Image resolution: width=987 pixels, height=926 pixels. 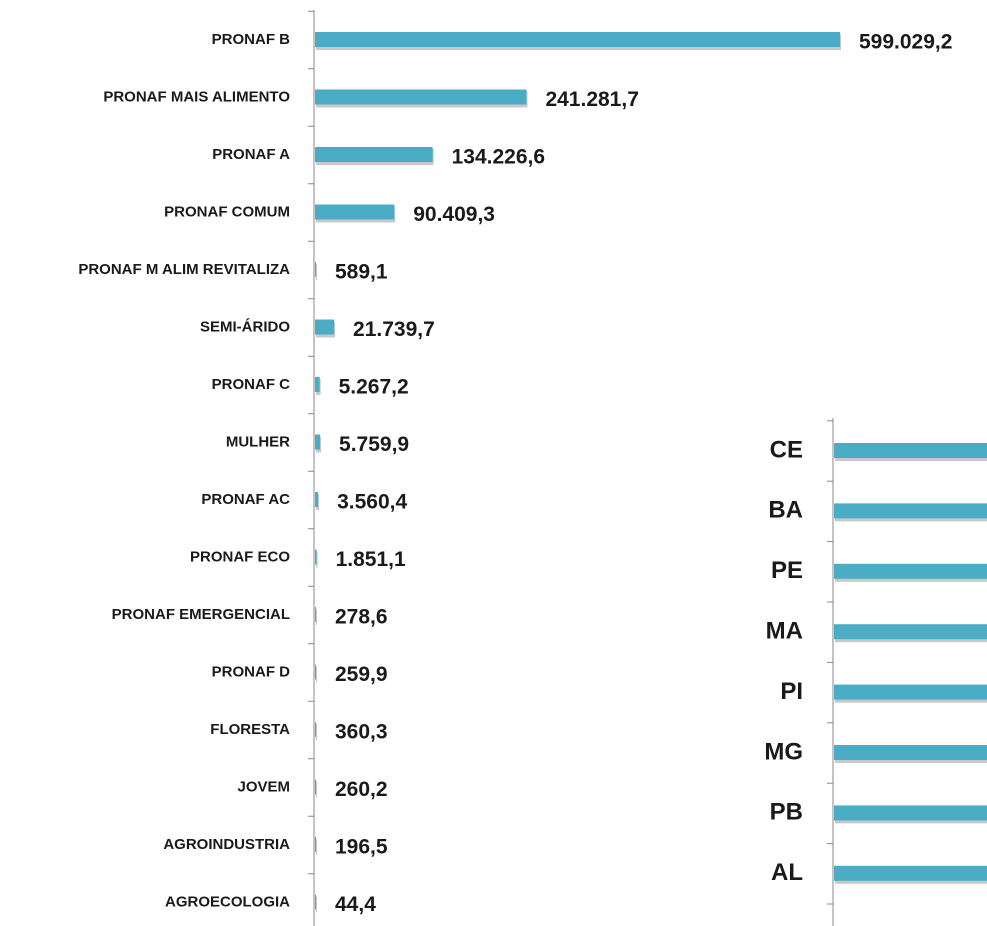 I want to click on value-label: 278,6, so click(x=361, y=617).